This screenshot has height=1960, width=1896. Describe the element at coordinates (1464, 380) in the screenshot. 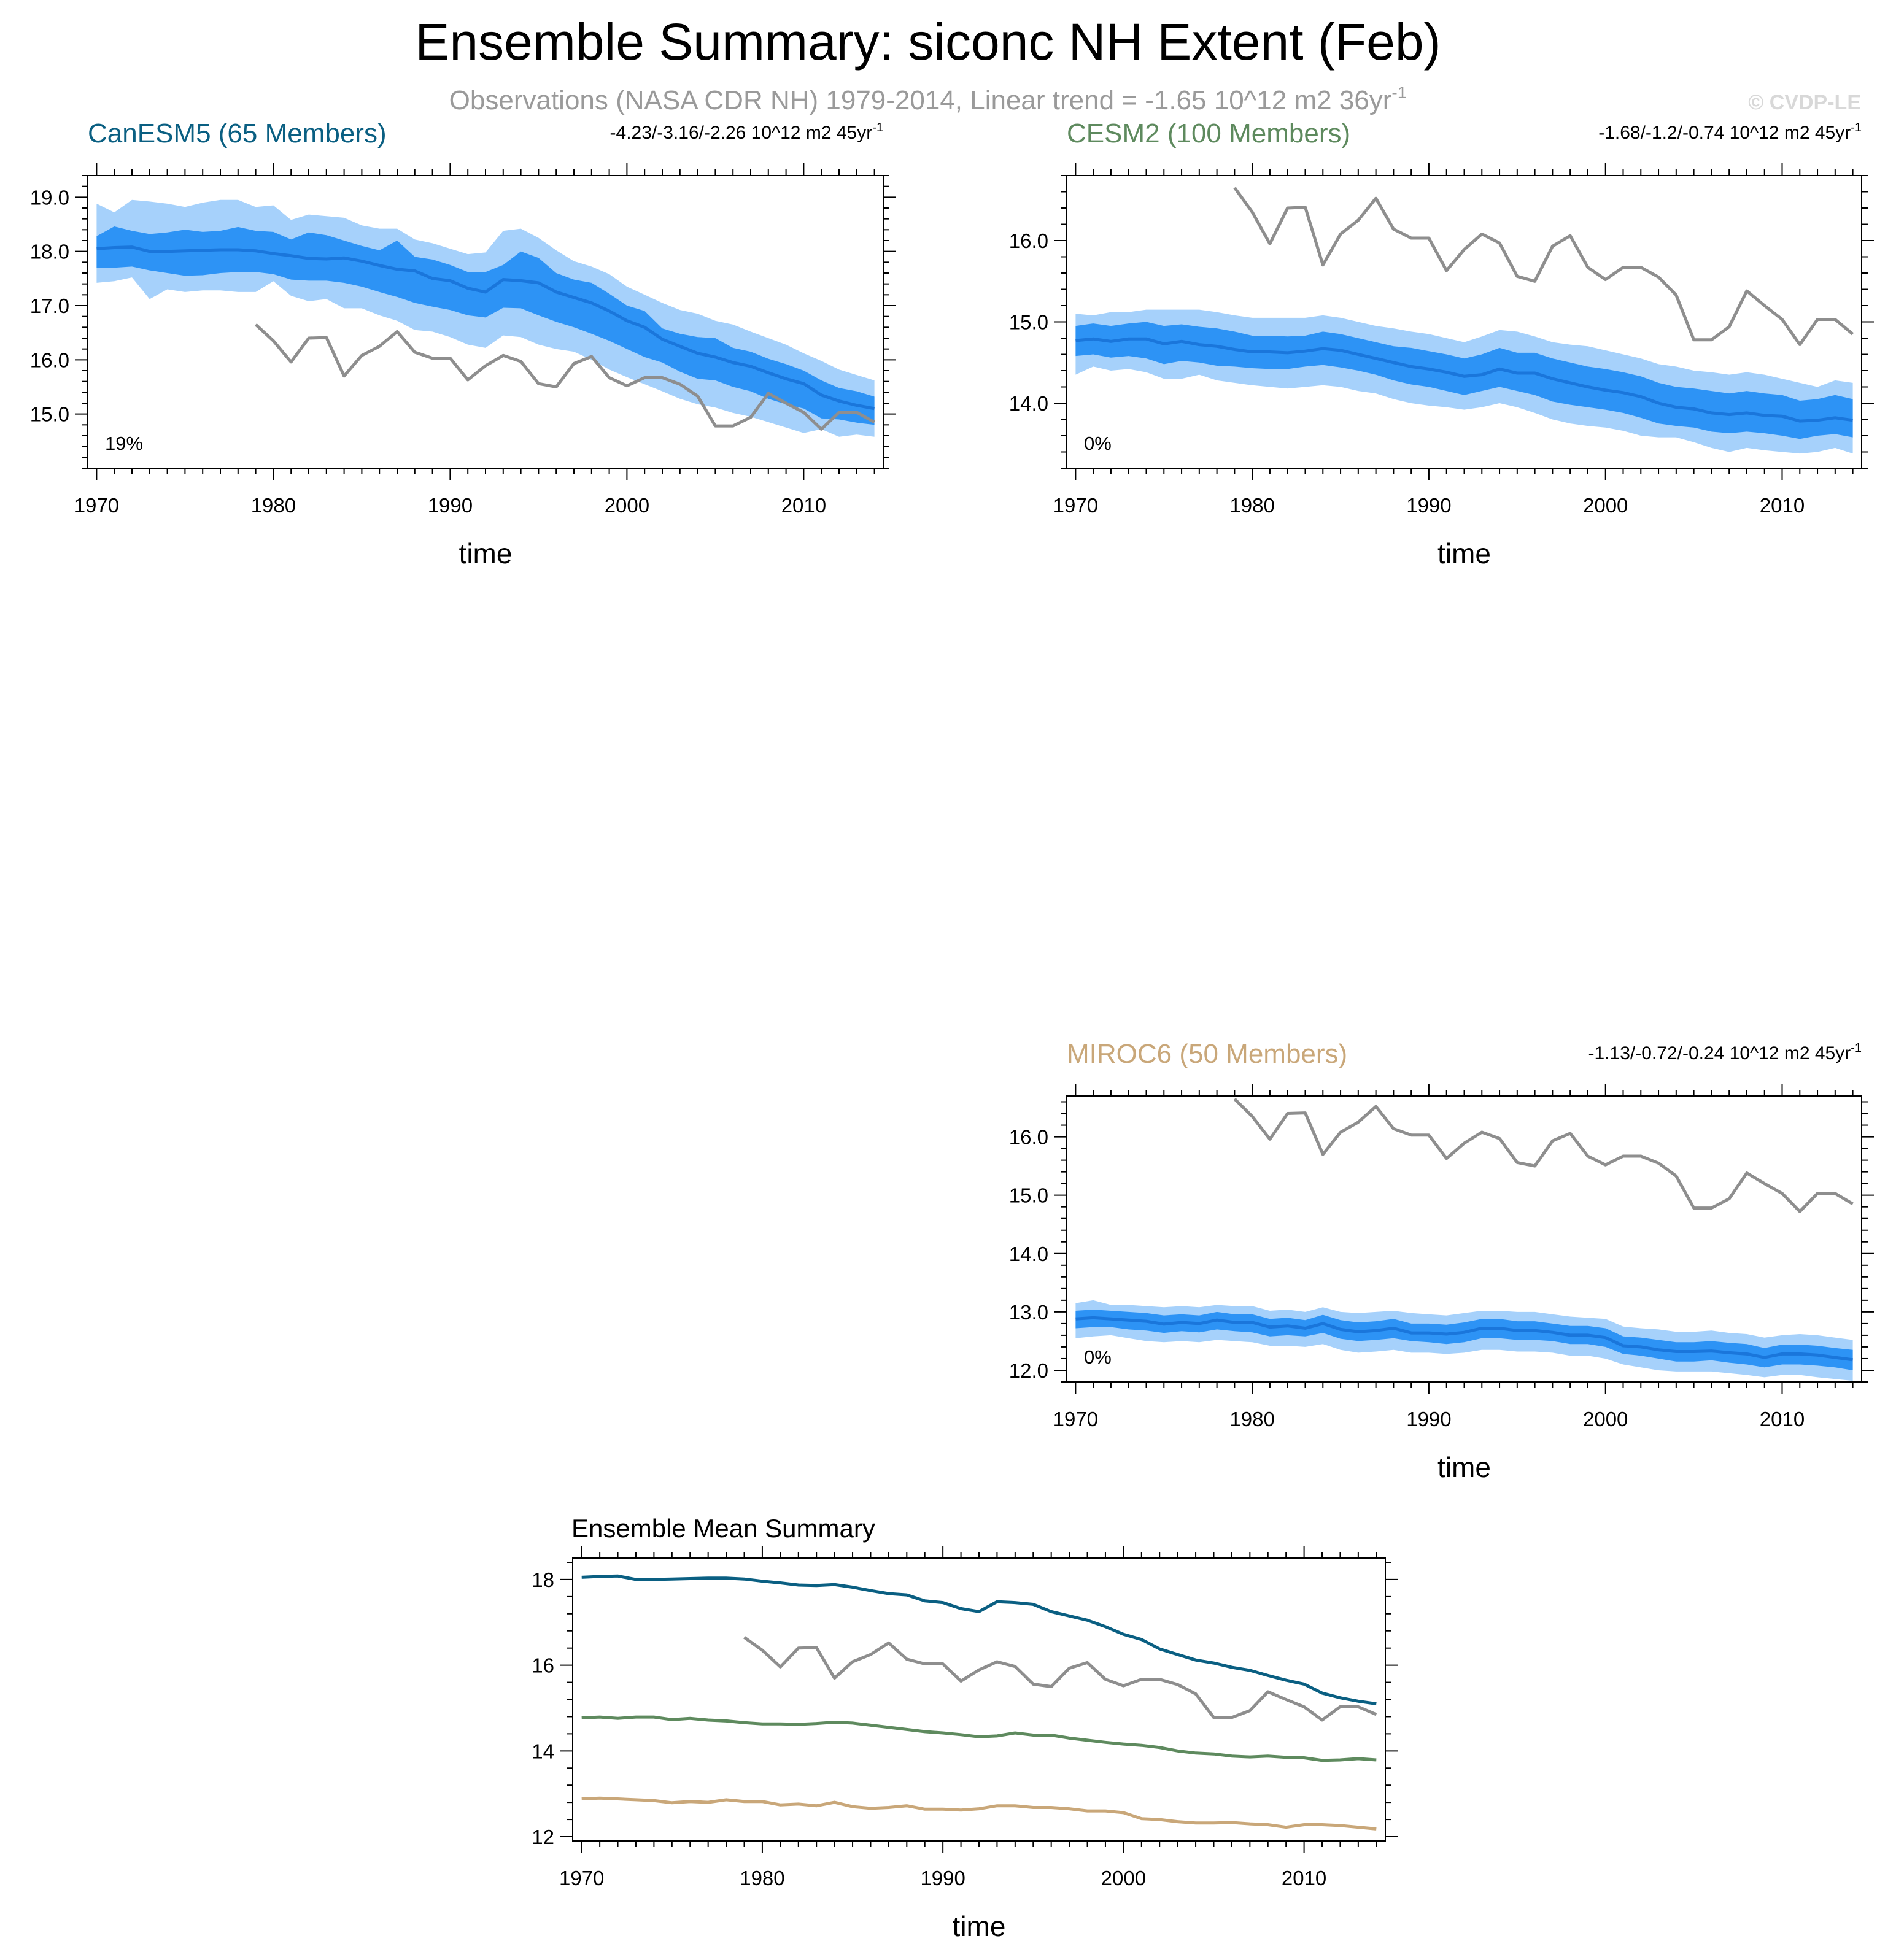

I see `cesm2-ensemble-mean-line` at that location.